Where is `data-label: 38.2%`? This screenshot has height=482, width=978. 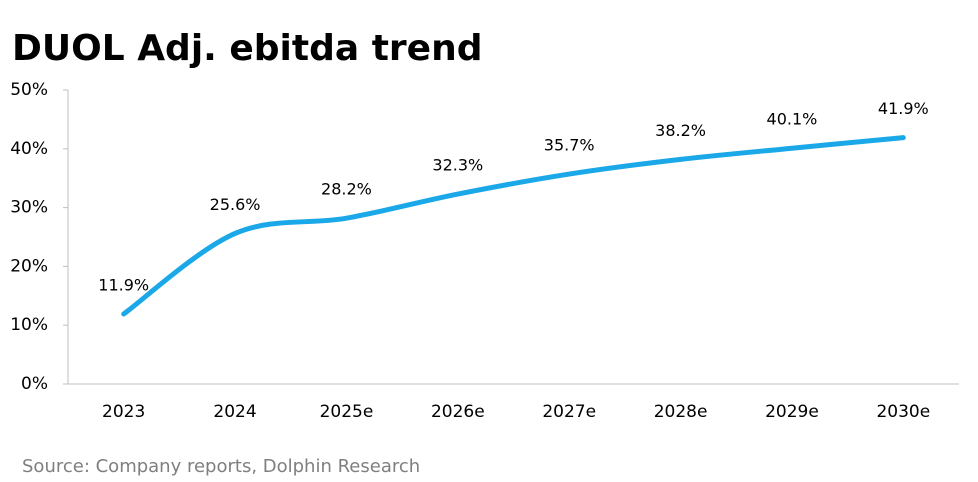 data-label: 38.2% is located at coordinates (680, 130).